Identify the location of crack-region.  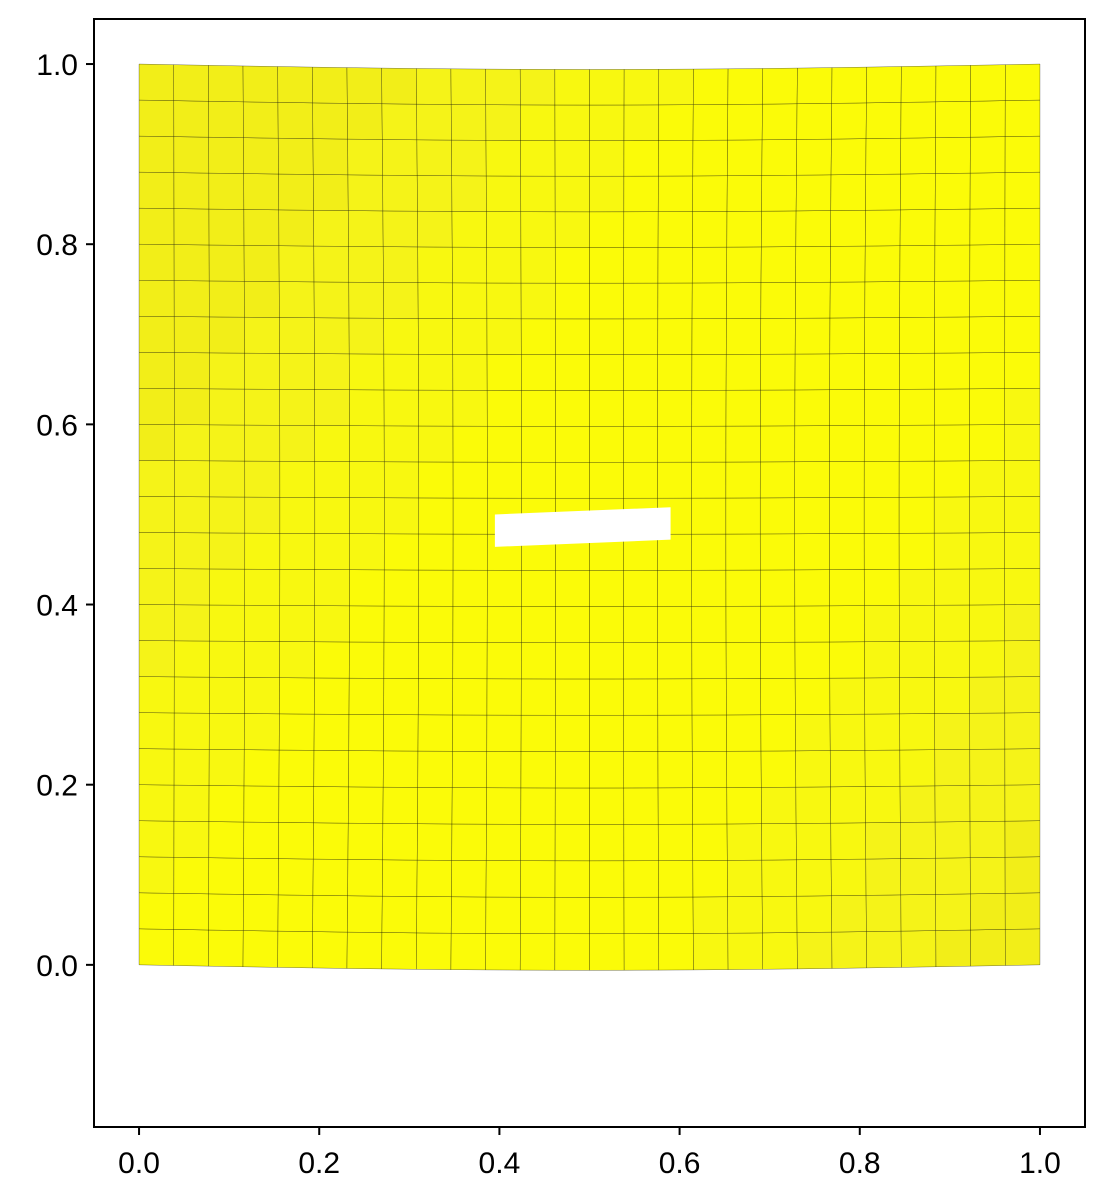
(582, 527).